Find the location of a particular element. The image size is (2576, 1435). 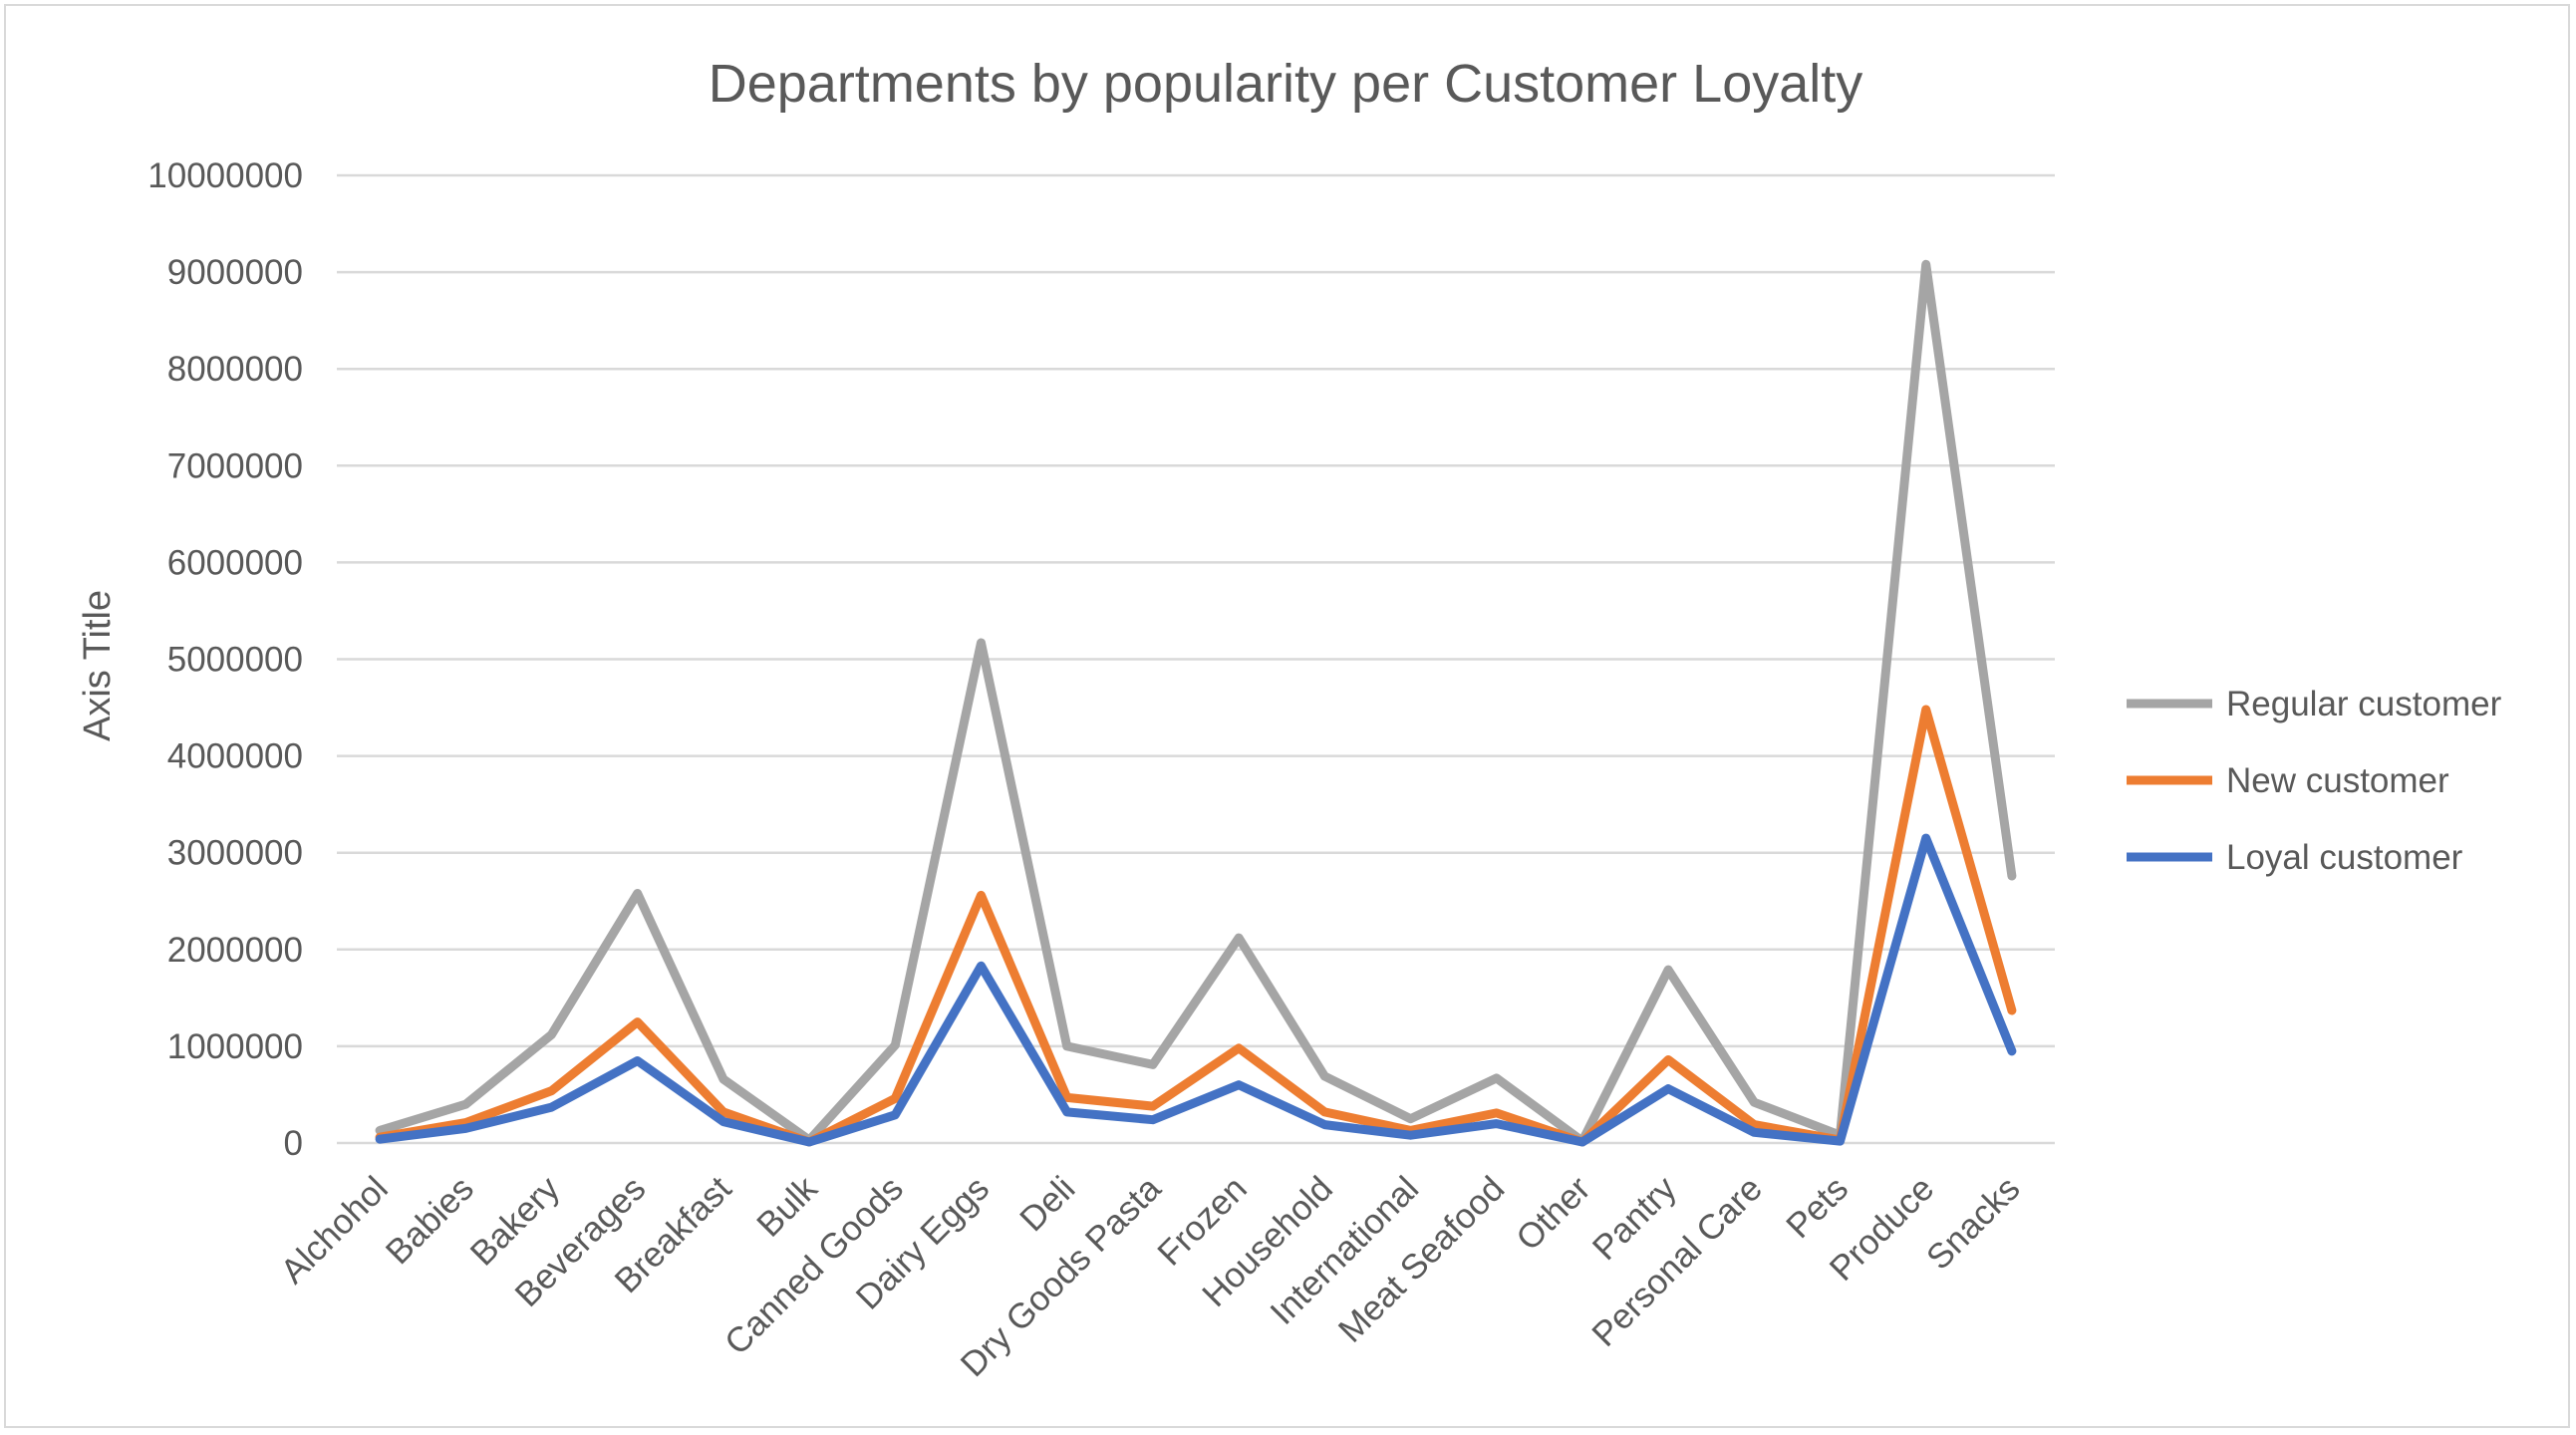

y-axis-label: Axis Title is located at coordinates (98, 665).